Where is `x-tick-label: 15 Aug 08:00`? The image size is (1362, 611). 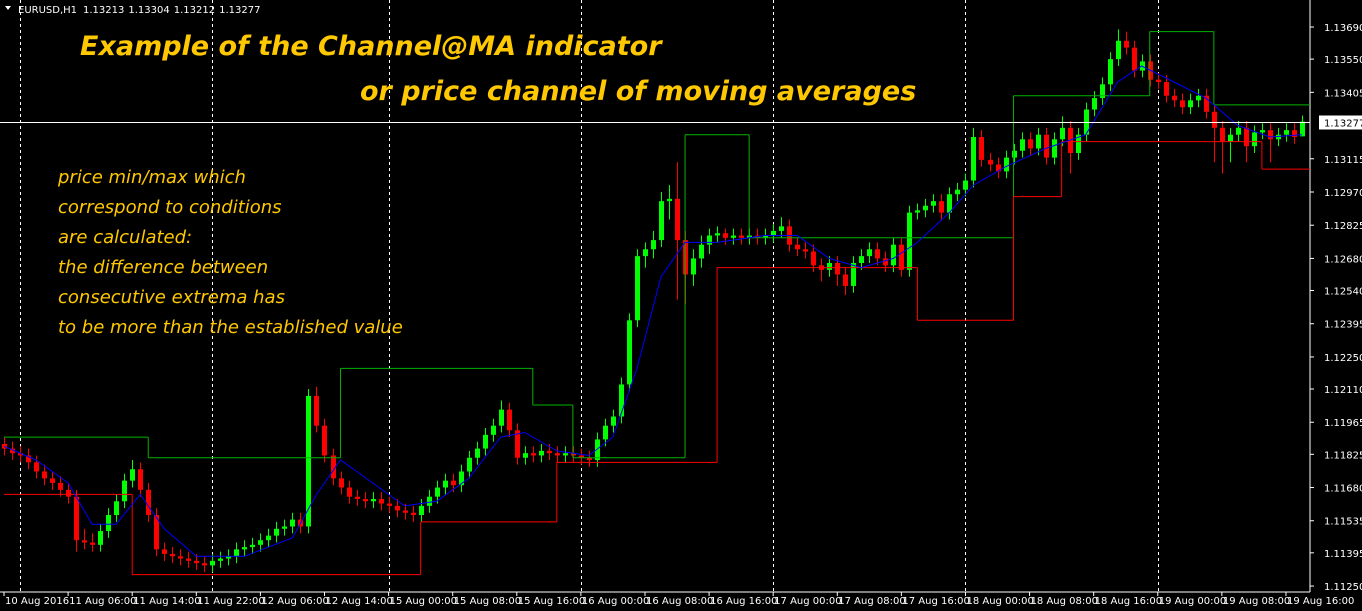 x-tick-label: 15 Aug 08:00 is located at coordinates (487, 601).